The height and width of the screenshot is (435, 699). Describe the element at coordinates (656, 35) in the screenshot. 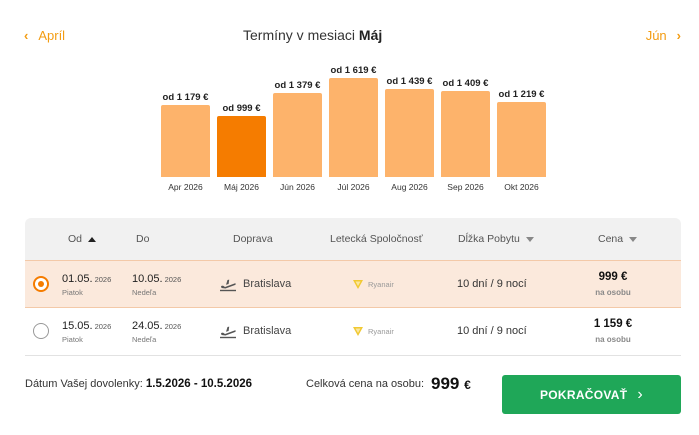

I see `next-month-label: Jún` at that location.